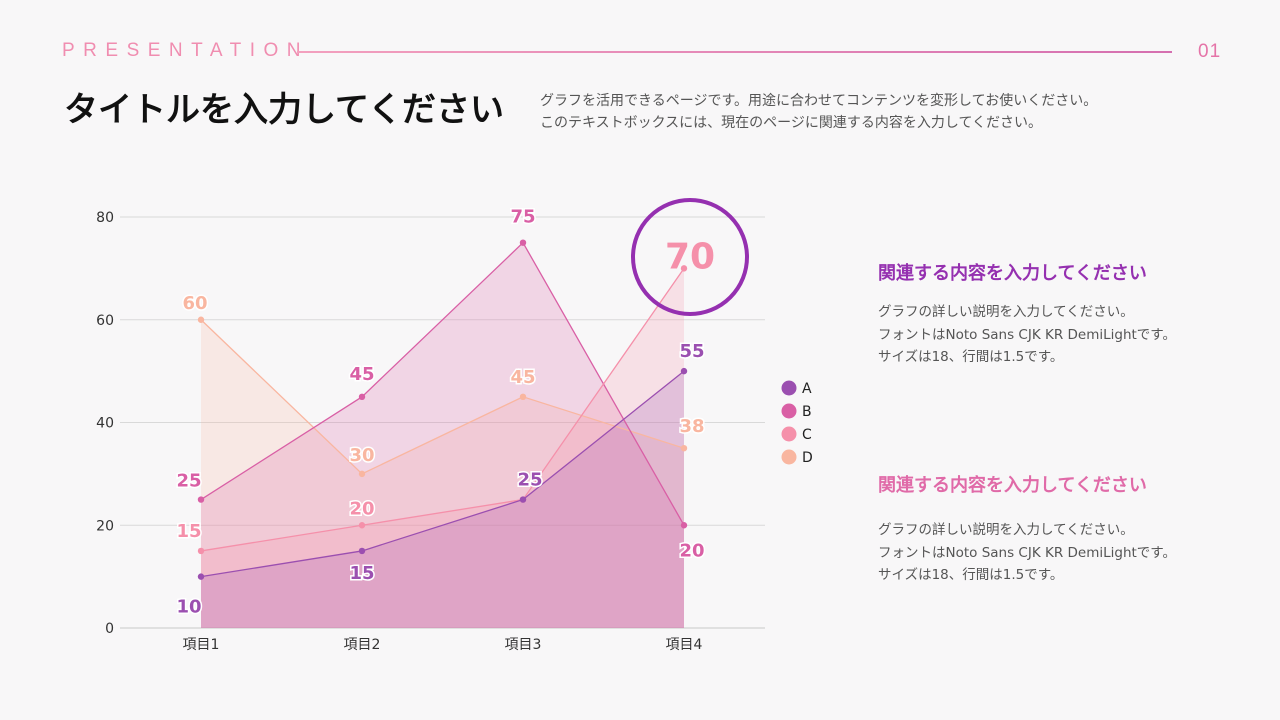  Describe the element at coordinates (807, 412) in the screenshot. I see `legend-label-B: B` at that location.